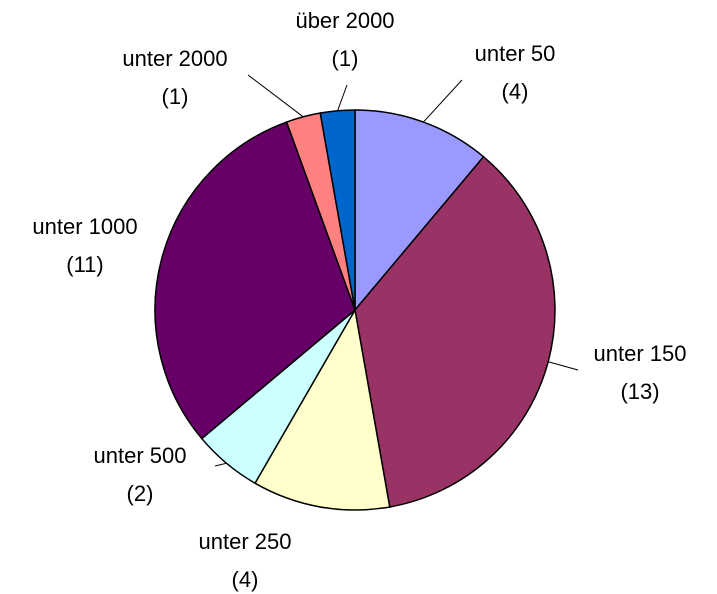  What do you see at coordinates (344, 20) in the screenshot?
I see `slice-label: über 2000` at bounding box center [344, 20].